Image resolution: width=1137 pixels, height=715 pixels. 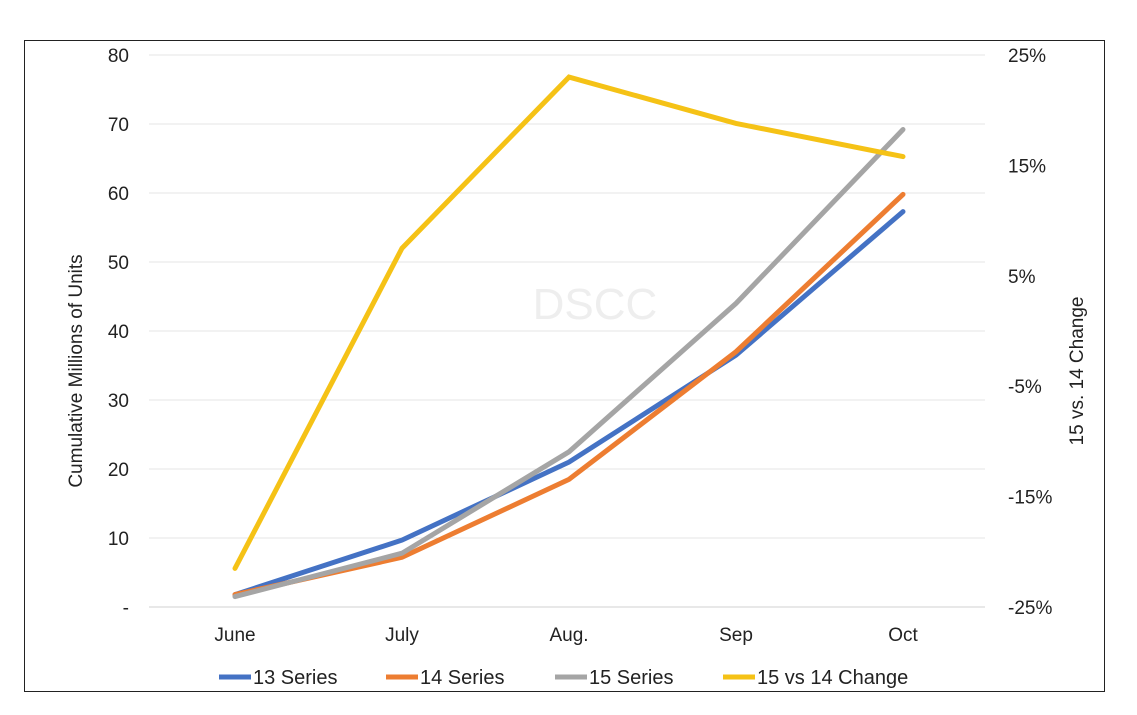 What do you see at coordinates (1025, 387) in the screenshot?
I see `right-tick-label: -5%` at bounding box center [1025, 387].